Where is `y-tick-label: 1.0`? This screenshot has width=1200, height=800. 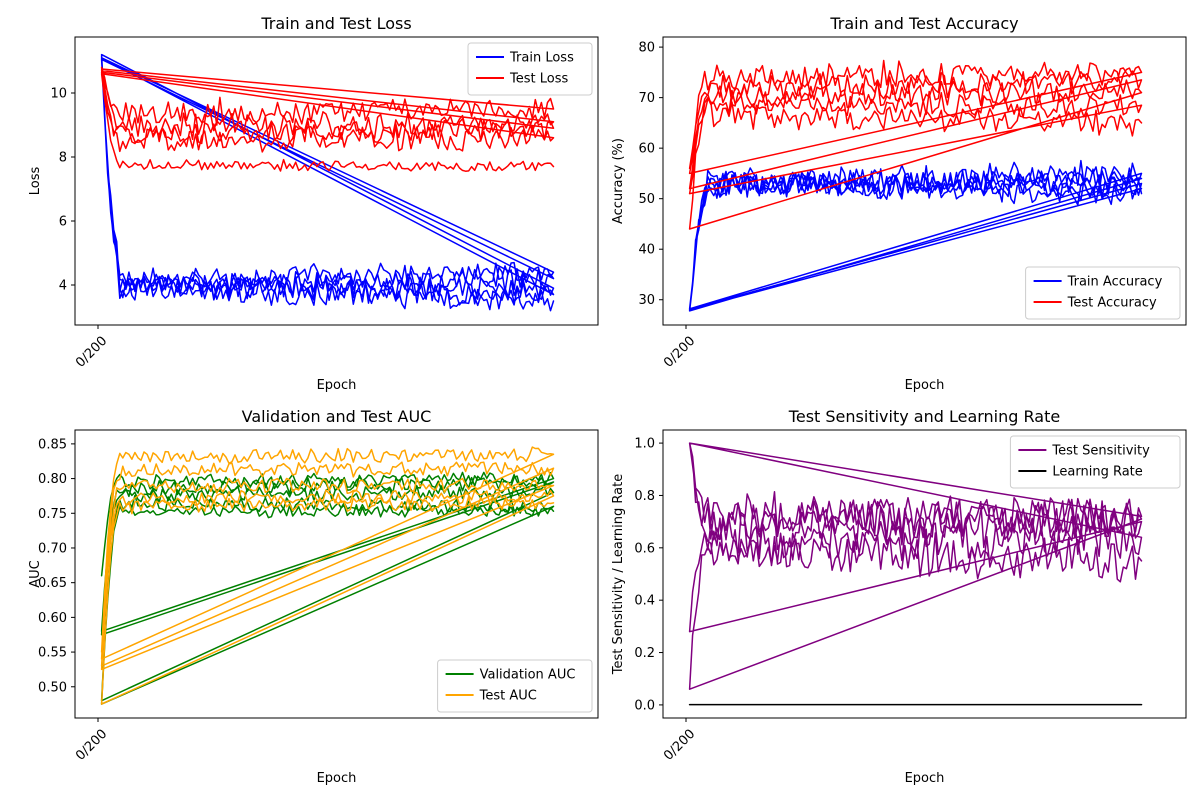 y-tick-label: 1.0 is located at coordinates (644, 444).